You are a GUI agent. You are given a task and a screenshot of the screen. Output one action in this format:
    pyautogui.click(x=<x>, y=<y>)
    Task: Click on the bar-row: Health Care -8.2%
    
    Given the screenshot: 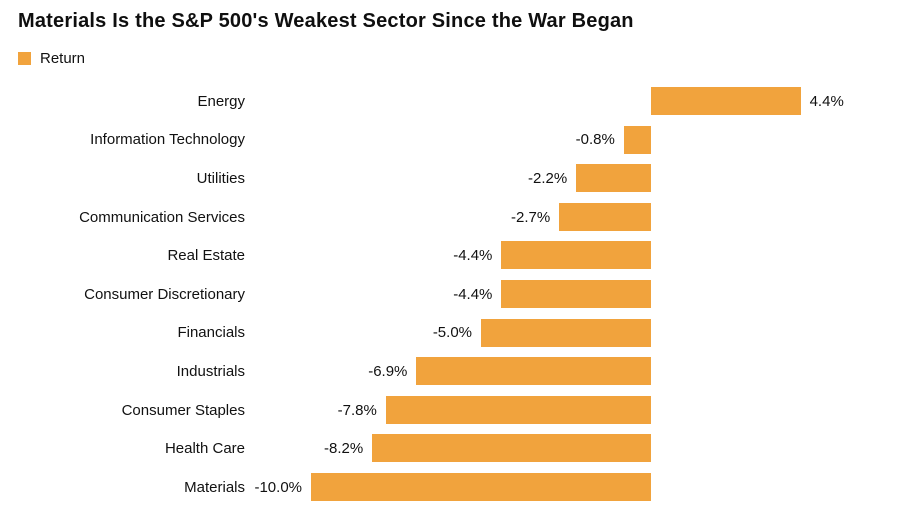 What is the action you would take?
    pyautogui.click(x=450, y=448)
    